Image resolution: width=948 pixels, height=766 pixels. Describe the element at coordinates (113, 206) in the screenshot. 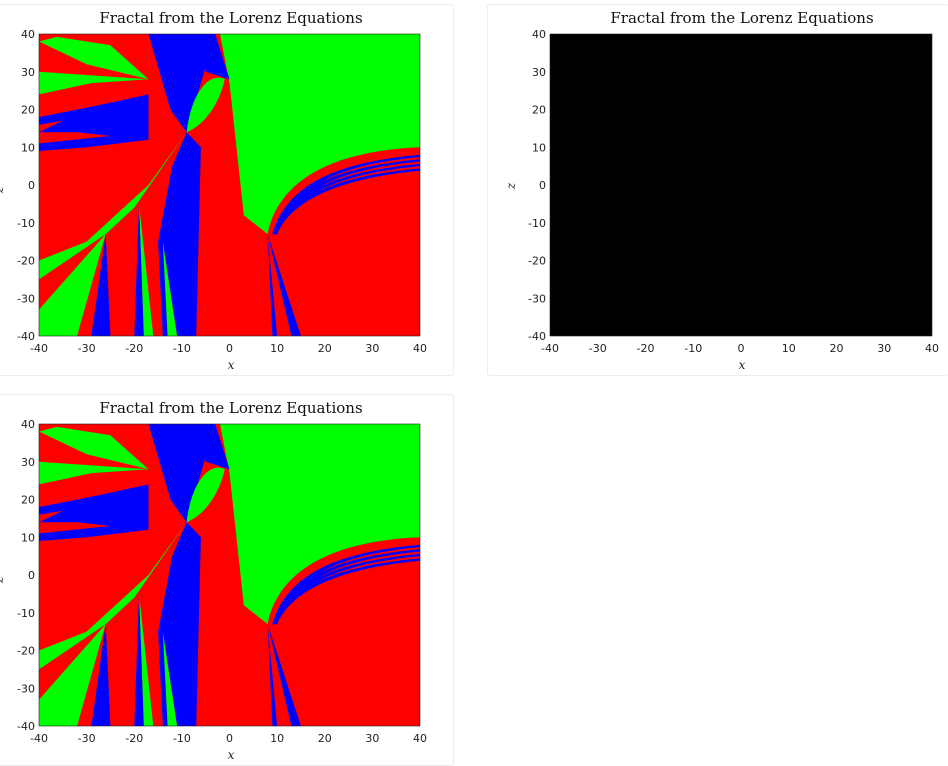

I see `basin-green-diag` at that location.